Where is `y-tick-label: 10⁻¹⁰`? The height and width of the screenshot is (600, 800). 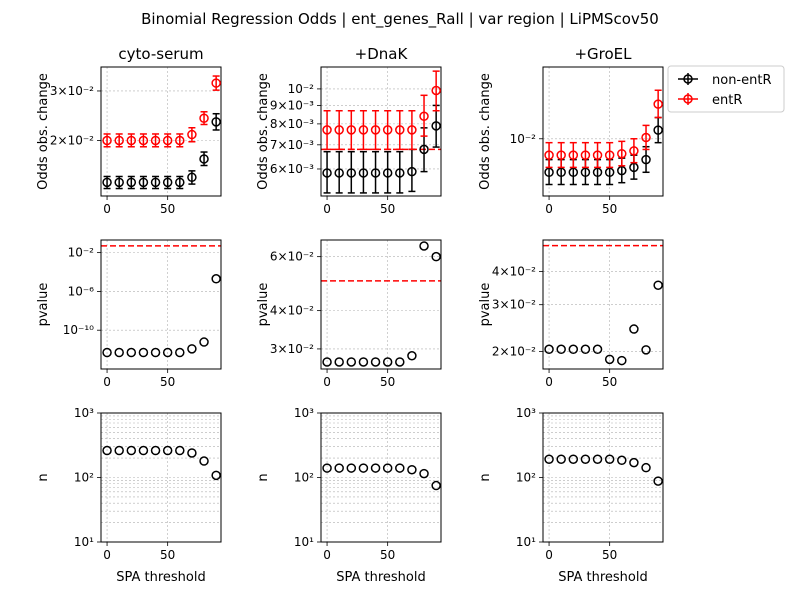
y-tick-label: 10⁻¹⁰ is located at coordinates (78, 330).